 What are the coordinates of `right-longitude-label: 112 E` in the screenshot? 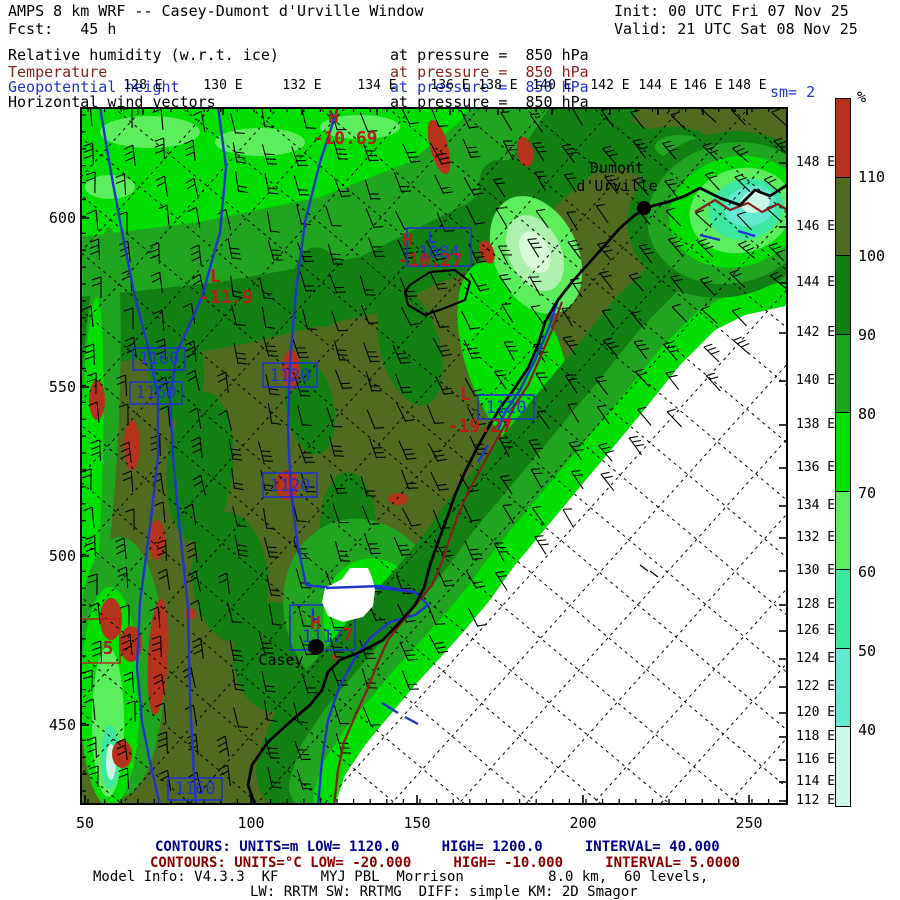 It's located at (816, 800).